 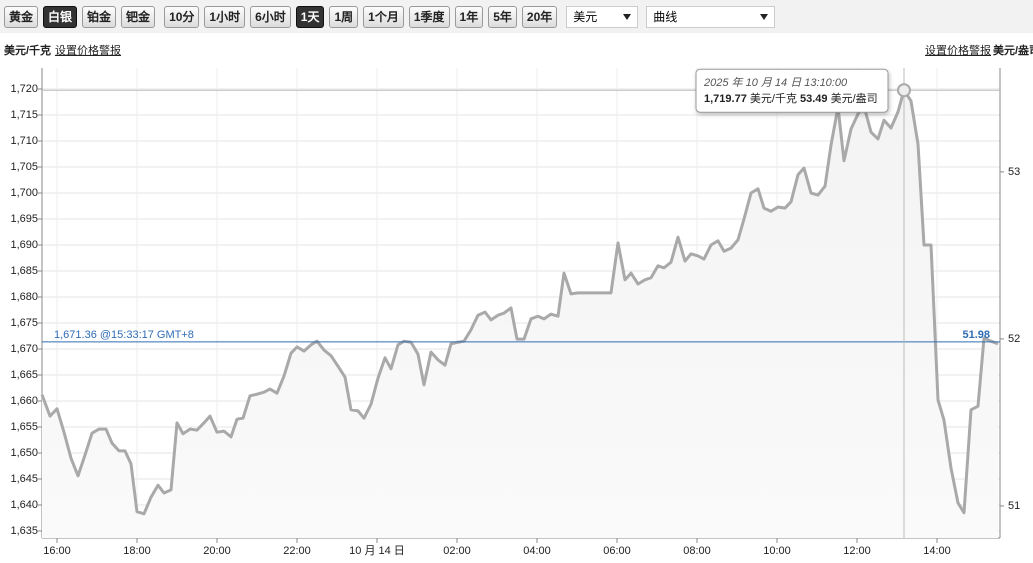 I want to click on range-button: 1小时, so click(x=225, y=16).